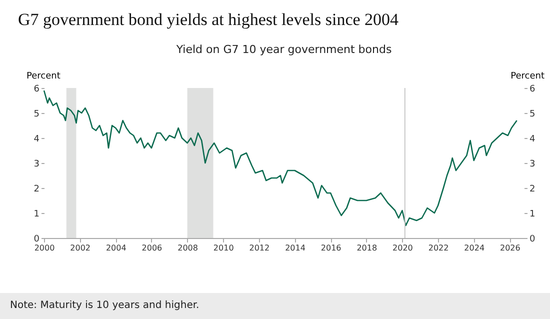  I want to click on y2-tick-label: 3, so click(533, 165).